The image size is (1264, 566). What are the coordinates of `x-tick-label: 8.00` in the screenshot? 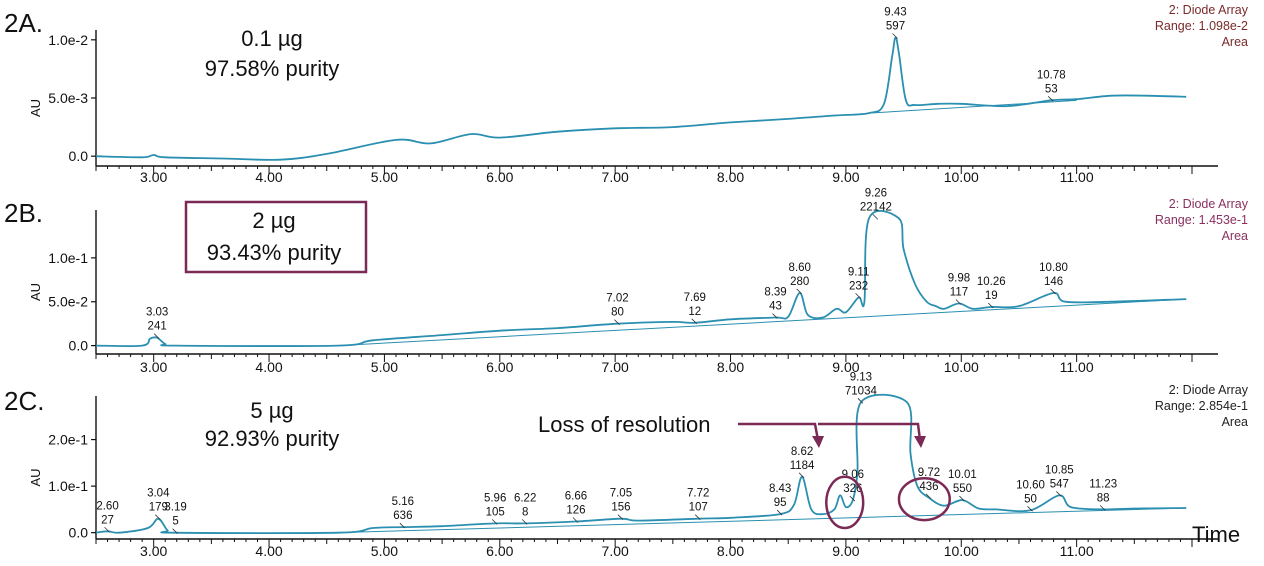 It's located at (730, 551).